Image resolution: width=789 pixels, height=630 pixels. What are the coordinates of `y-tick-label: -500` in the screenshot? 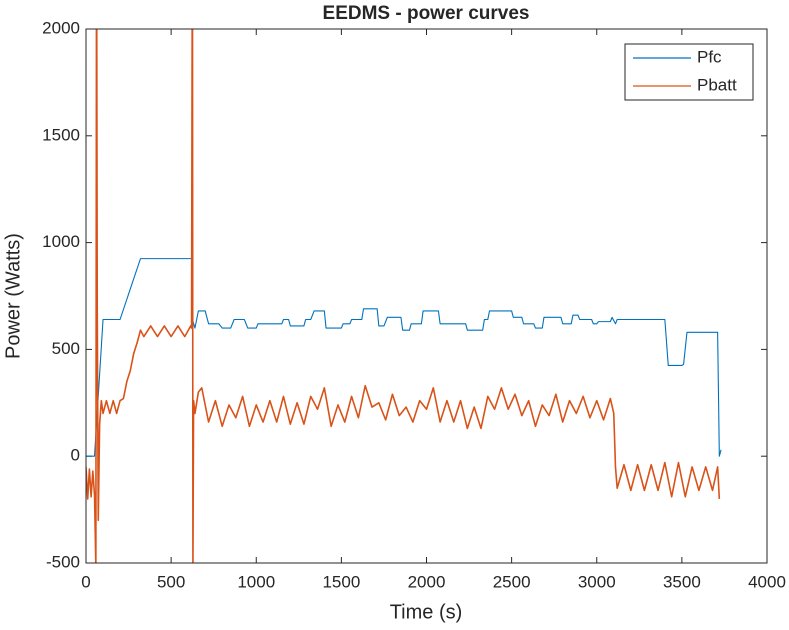 It's located at (63, 561).